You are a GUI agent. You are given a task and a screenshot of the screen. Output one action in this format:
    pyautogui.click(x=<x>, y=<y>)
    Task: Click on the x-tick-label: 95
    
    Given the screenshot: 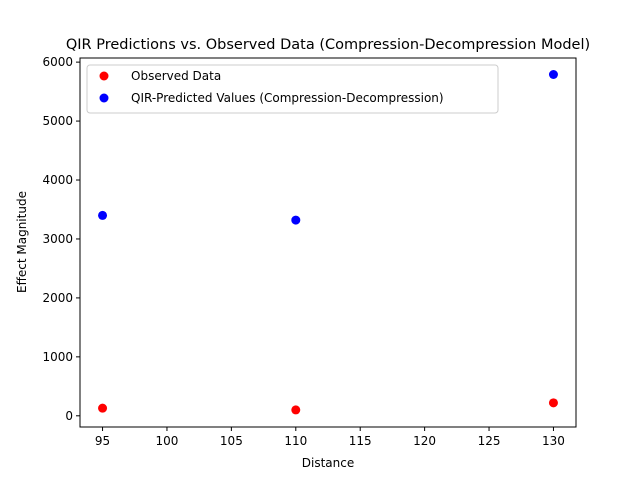 What is the action you would take?
    pyautogui.click(x=102, y=441)
    